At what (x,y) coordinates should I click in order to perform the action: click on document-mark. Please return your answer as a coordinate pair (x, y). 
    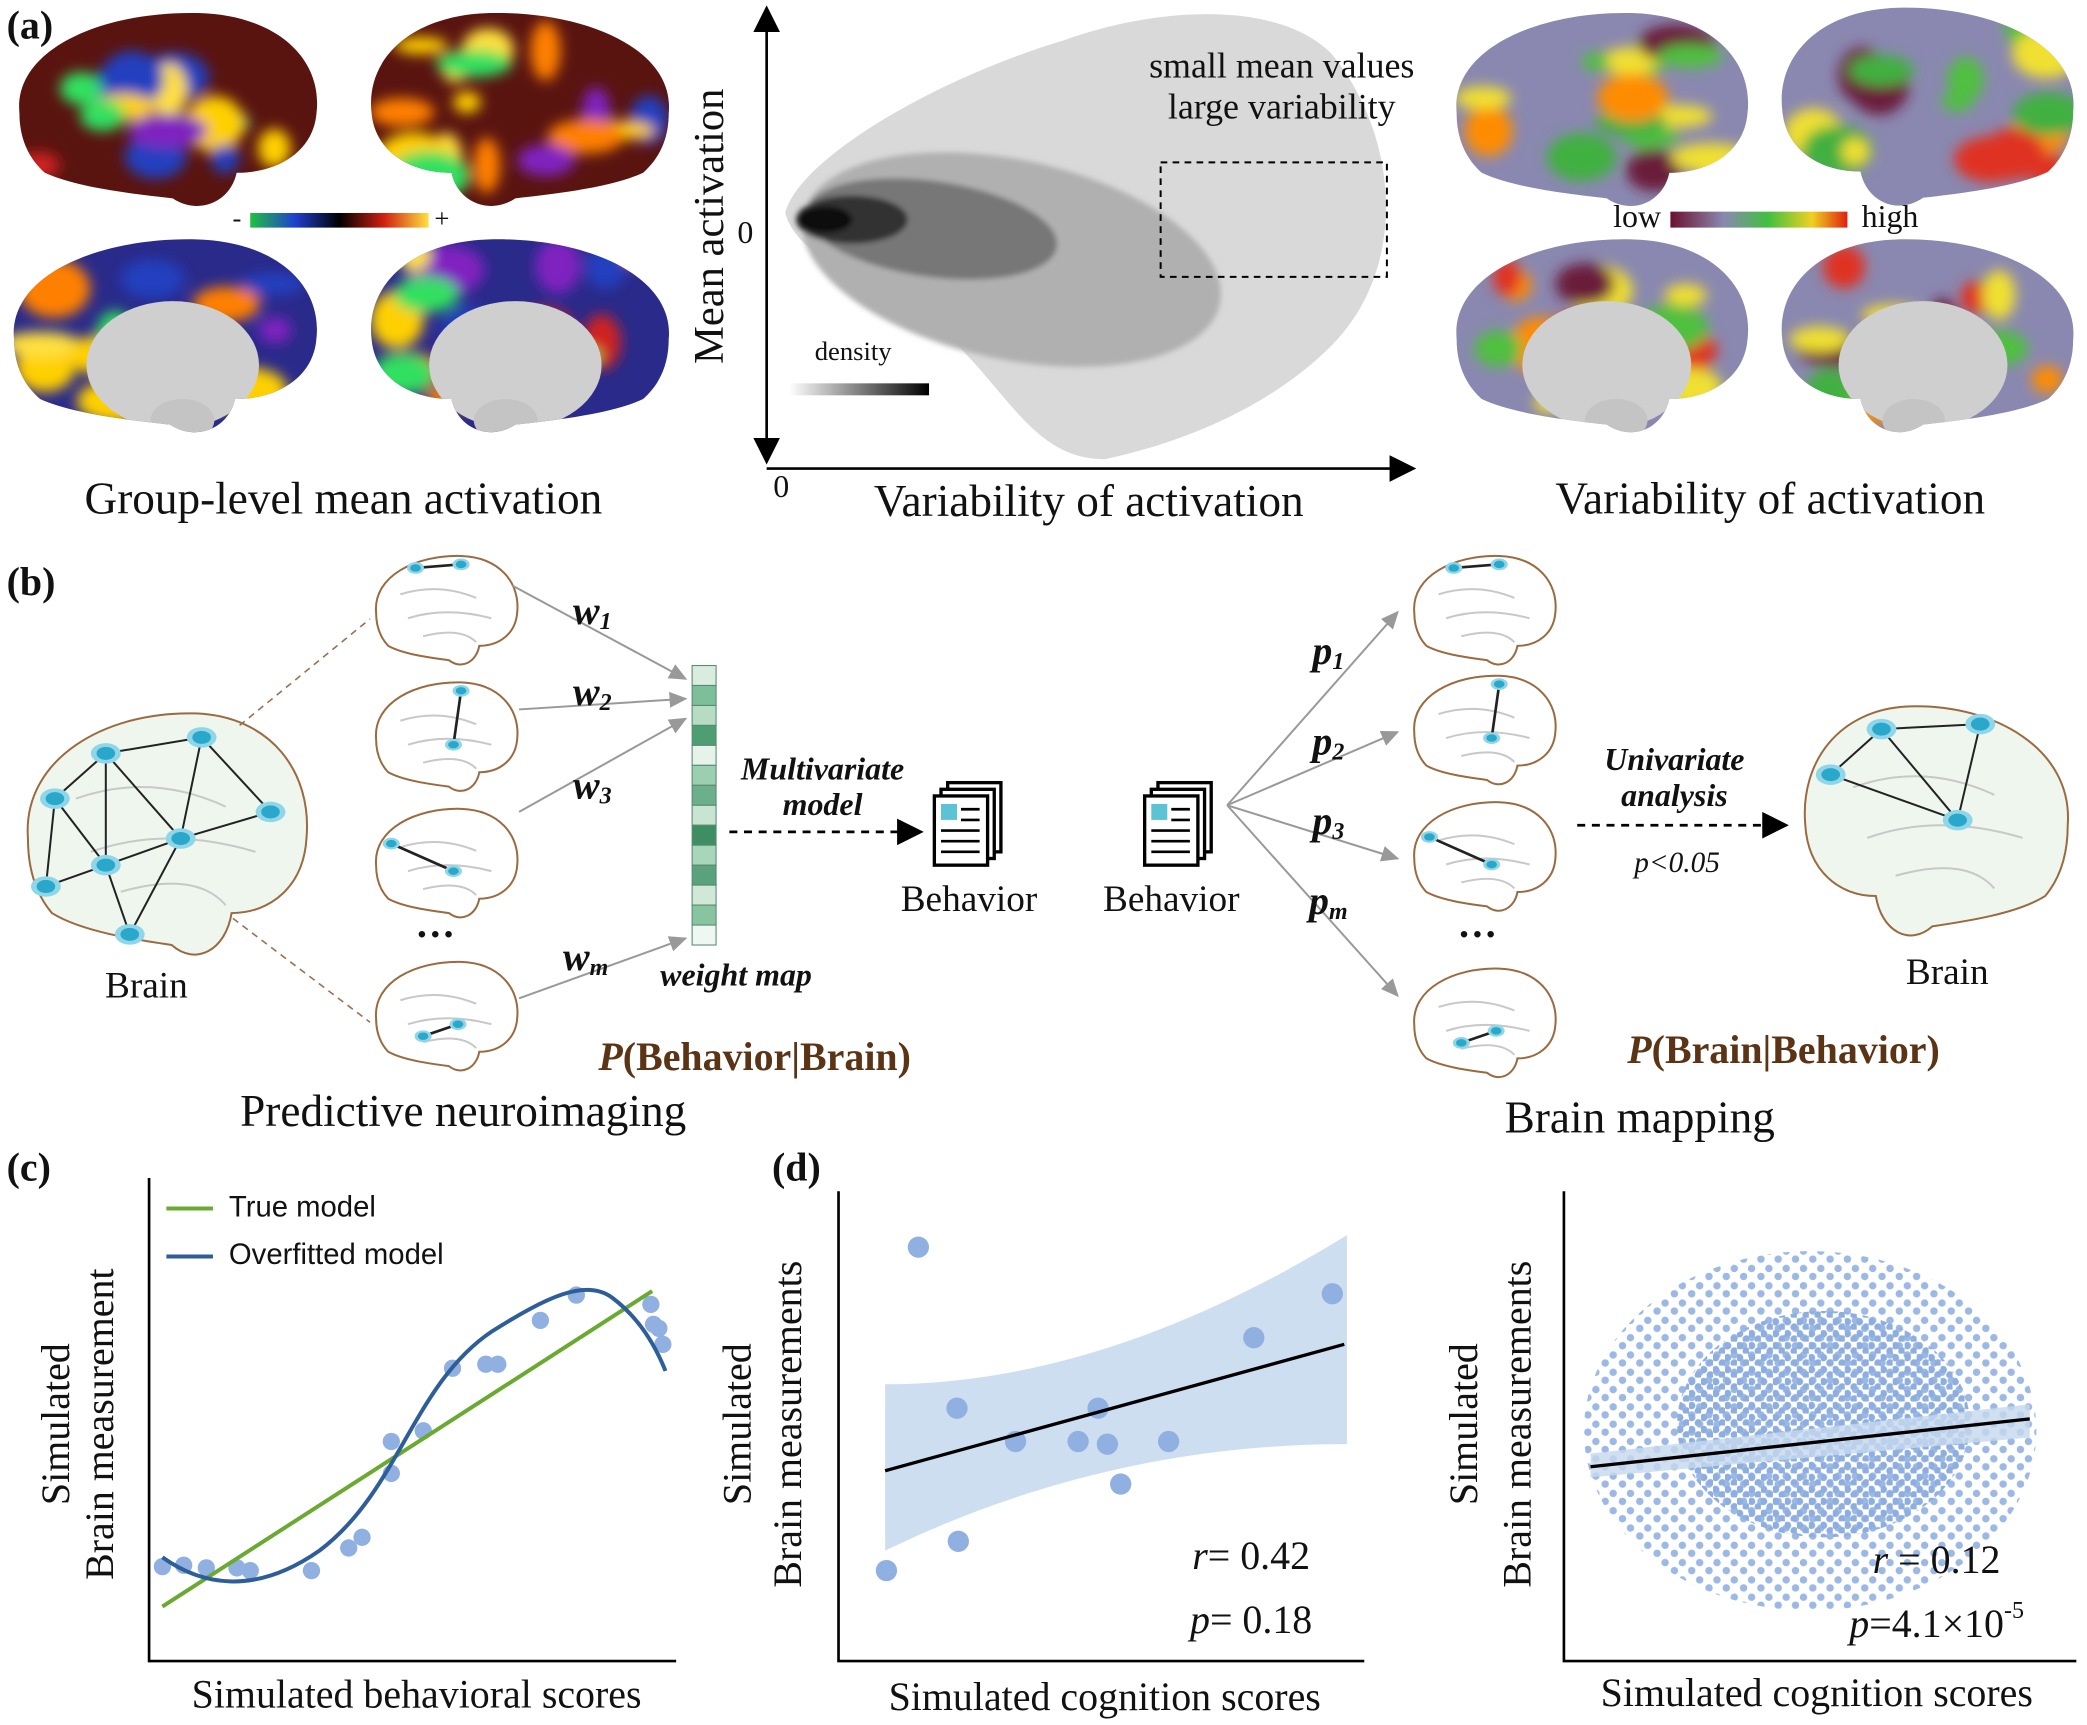
    Looking at the image, I should click on (1159, 811).